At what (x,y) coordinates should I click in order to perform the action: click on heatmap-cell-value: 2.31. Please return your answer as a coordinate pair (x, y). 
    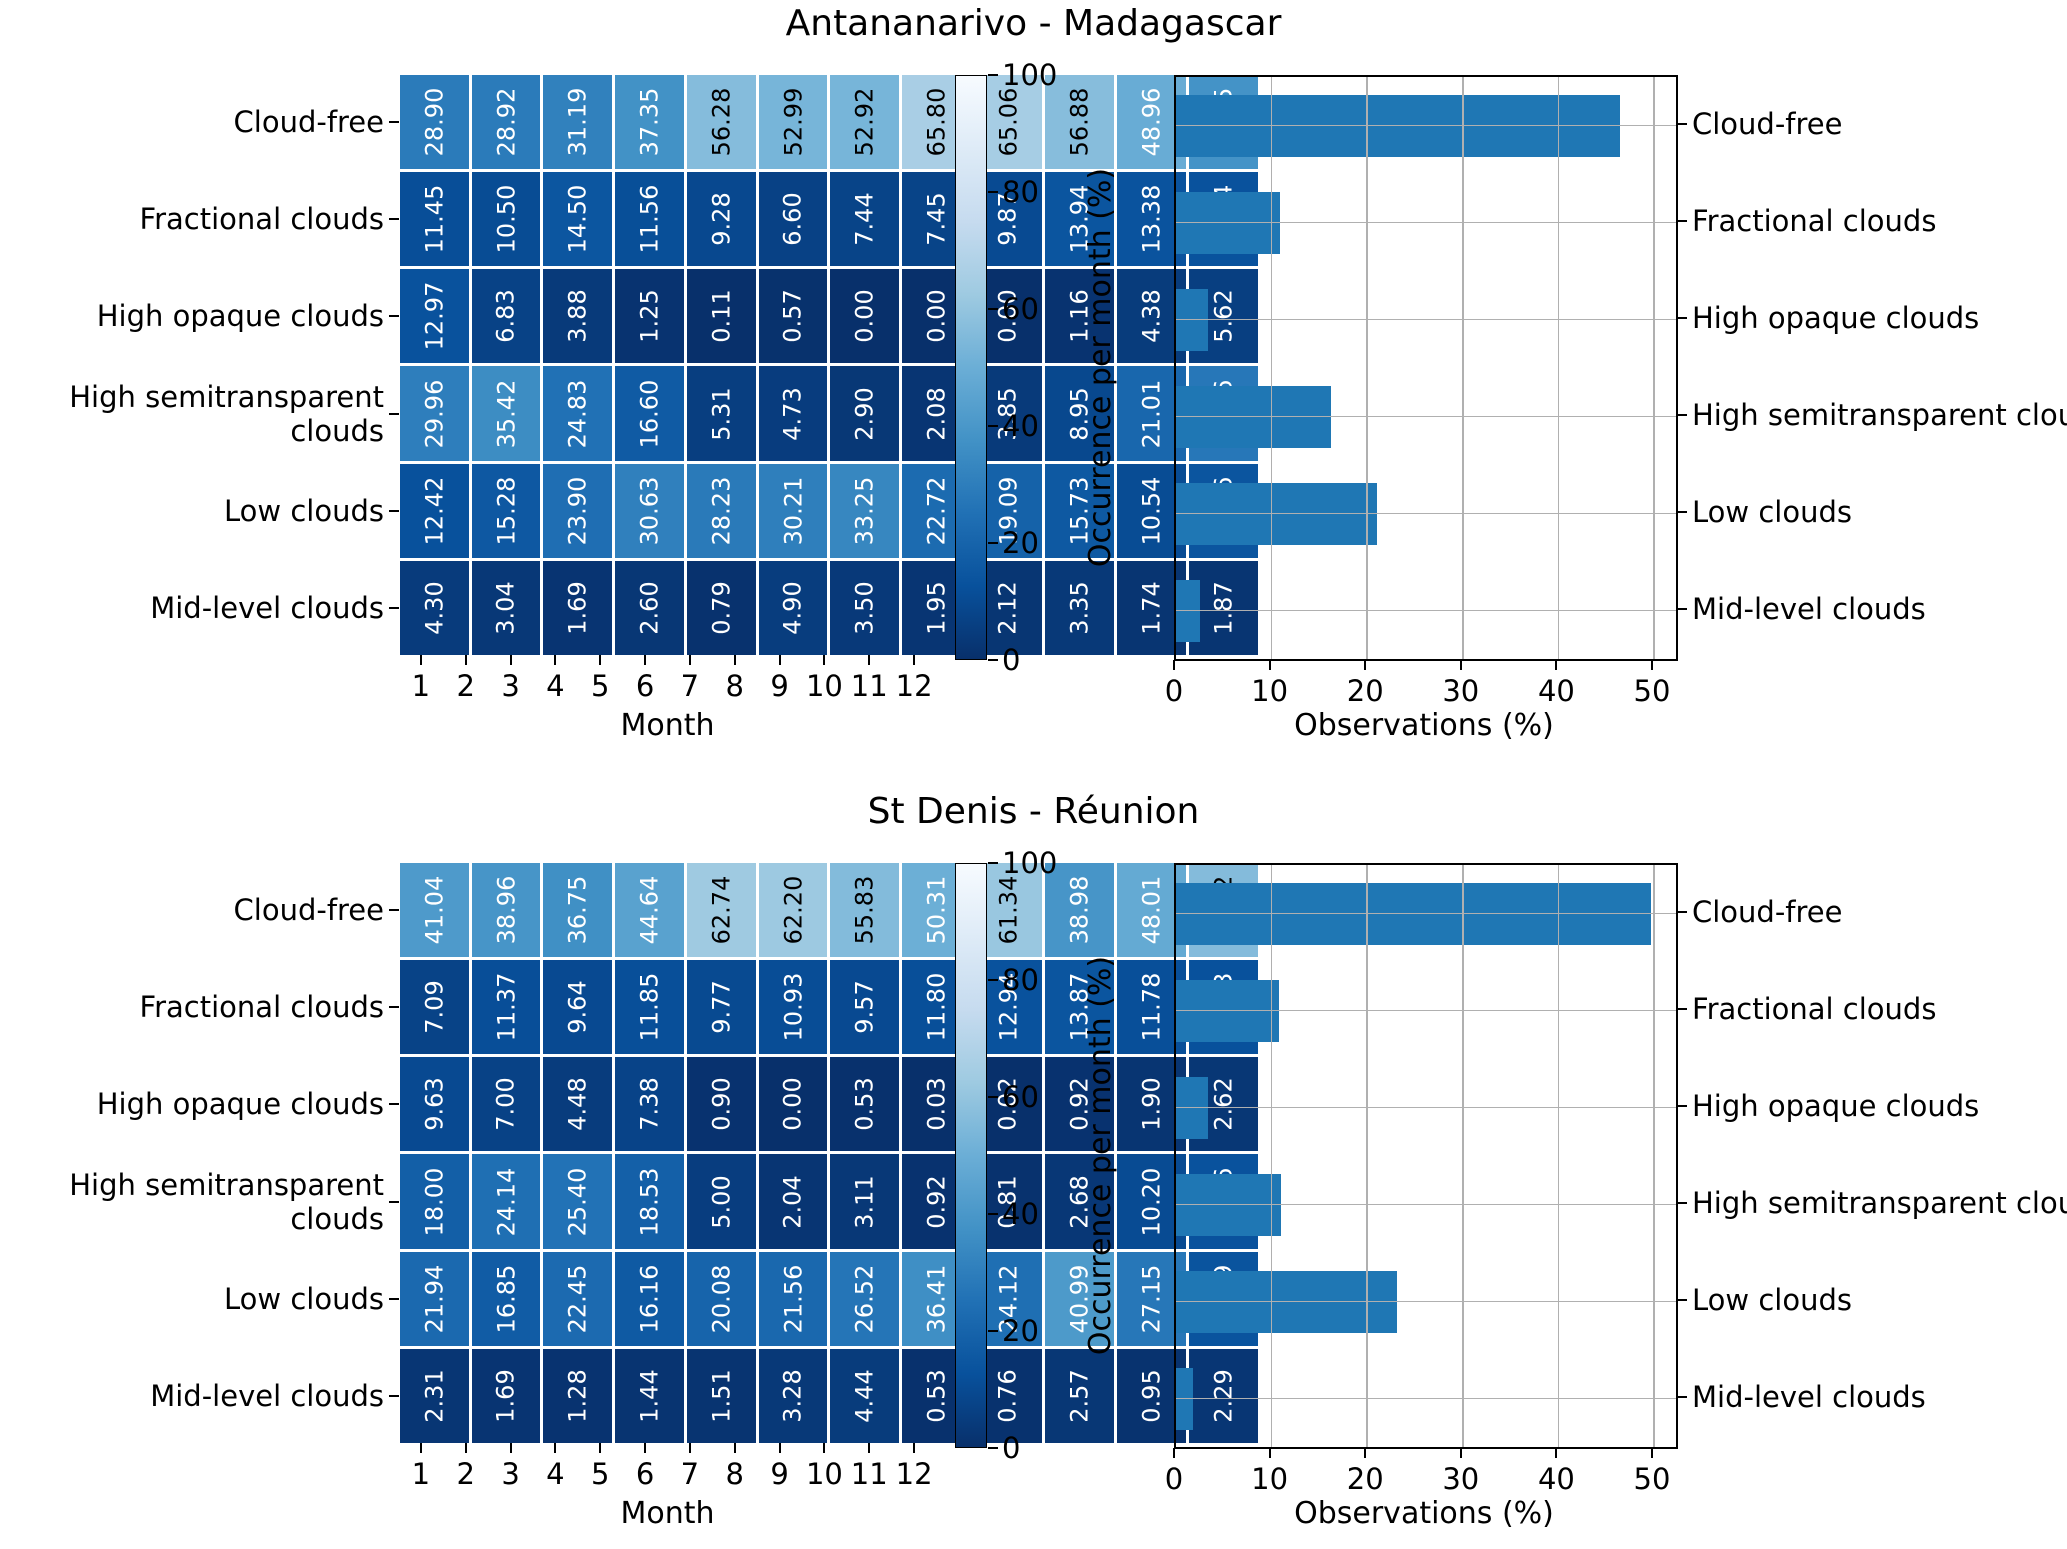
    Looking at the image, I should click on (434, 1396).